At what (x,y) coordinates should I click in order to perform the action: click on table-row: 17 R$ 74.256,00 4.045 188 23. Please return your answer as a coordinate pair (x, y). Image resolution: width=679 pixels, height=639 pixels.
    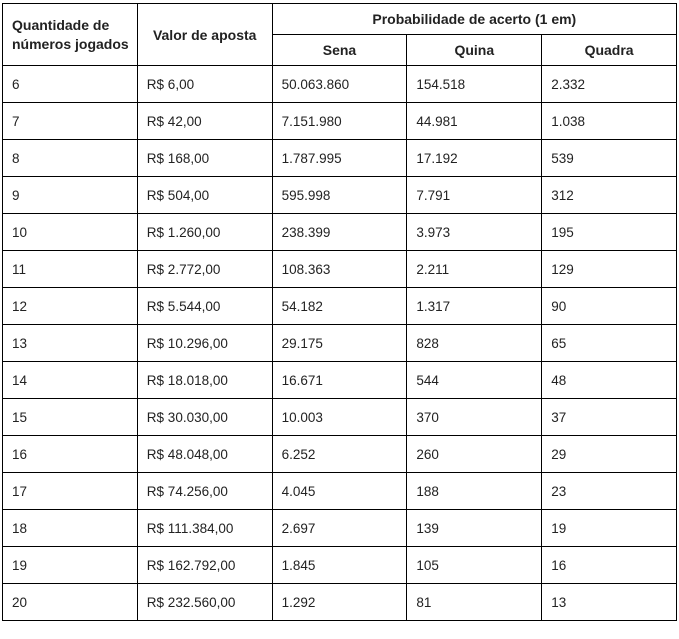
    Looking at the image, I should click on (339, 491).